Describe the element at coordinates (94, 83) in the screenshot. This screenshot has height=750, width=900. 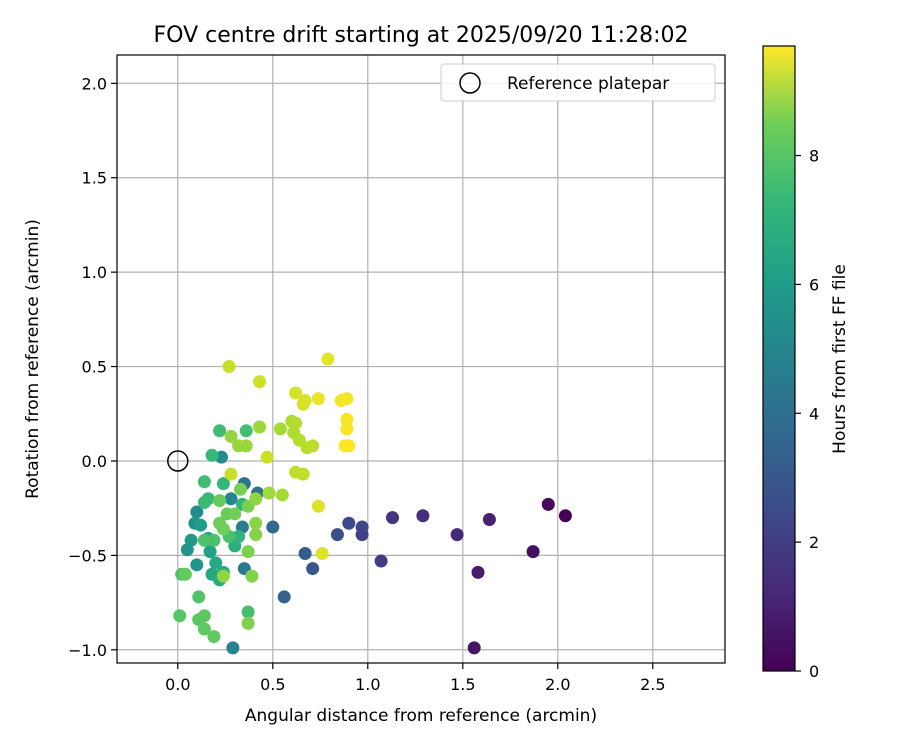
I see `y-tick-label: 2.0` at that location.